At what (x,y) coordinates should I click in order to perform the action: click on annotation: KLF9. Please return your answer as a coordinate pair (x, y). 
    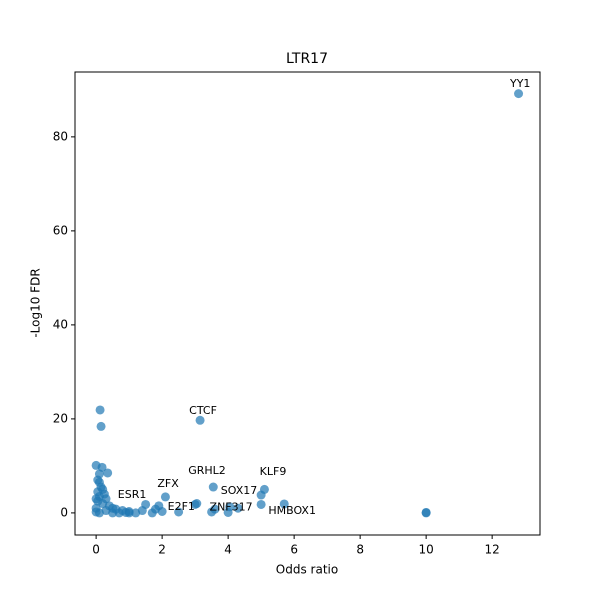
    Looking at the image, I should click on (273, 471).